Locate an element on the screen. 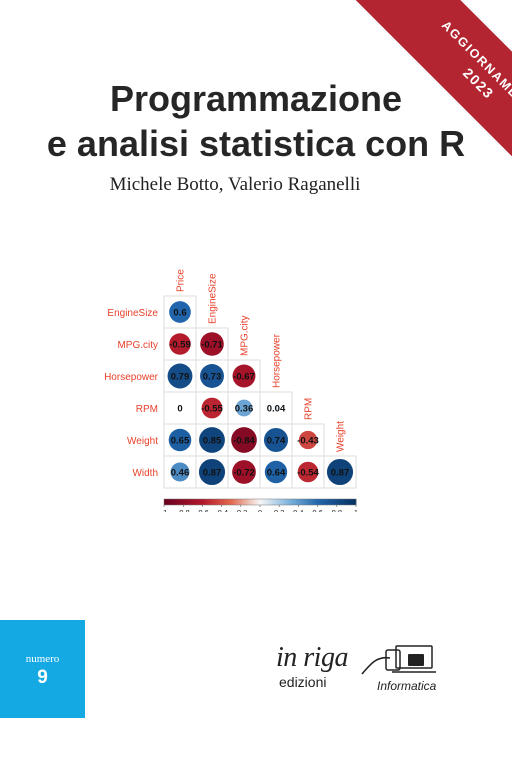 Image resolution: width=512 pixels, height=768 pixels. title-line-2: e analisi statistica con R is located at coordinates (256, 143).